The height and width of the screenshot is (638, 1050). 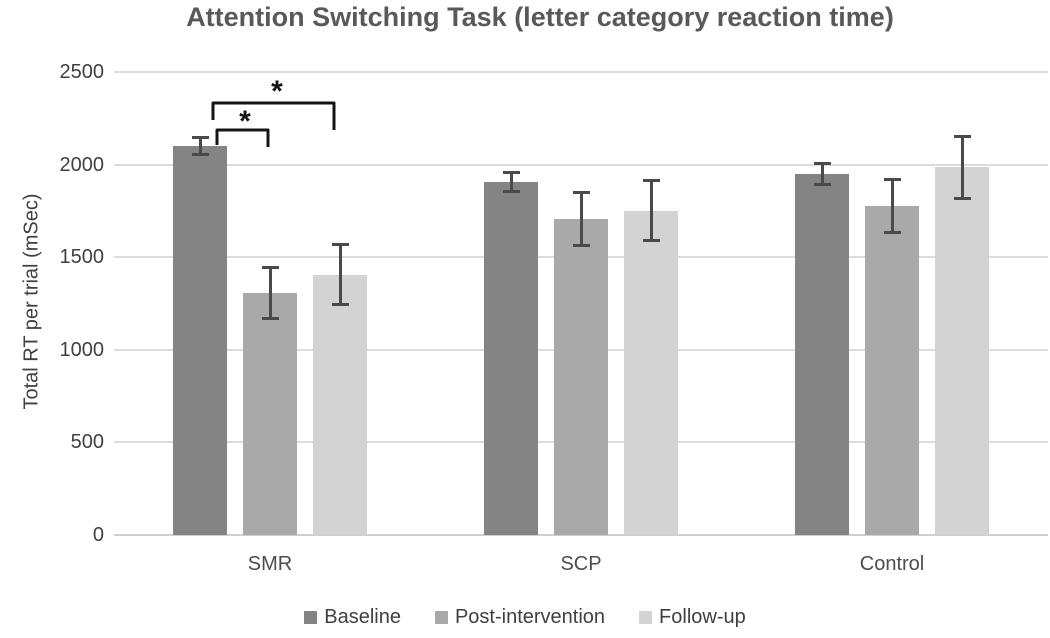 I want to click on x-axis-line, so click(x=581, y=535).